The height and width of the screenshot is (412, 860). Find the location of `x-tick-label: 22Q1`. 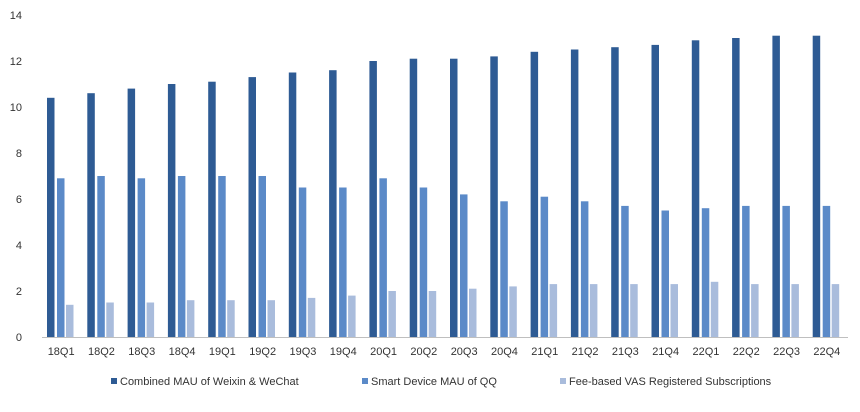

x-tick-label: 22Q1 is located at coordinates (705, 352).